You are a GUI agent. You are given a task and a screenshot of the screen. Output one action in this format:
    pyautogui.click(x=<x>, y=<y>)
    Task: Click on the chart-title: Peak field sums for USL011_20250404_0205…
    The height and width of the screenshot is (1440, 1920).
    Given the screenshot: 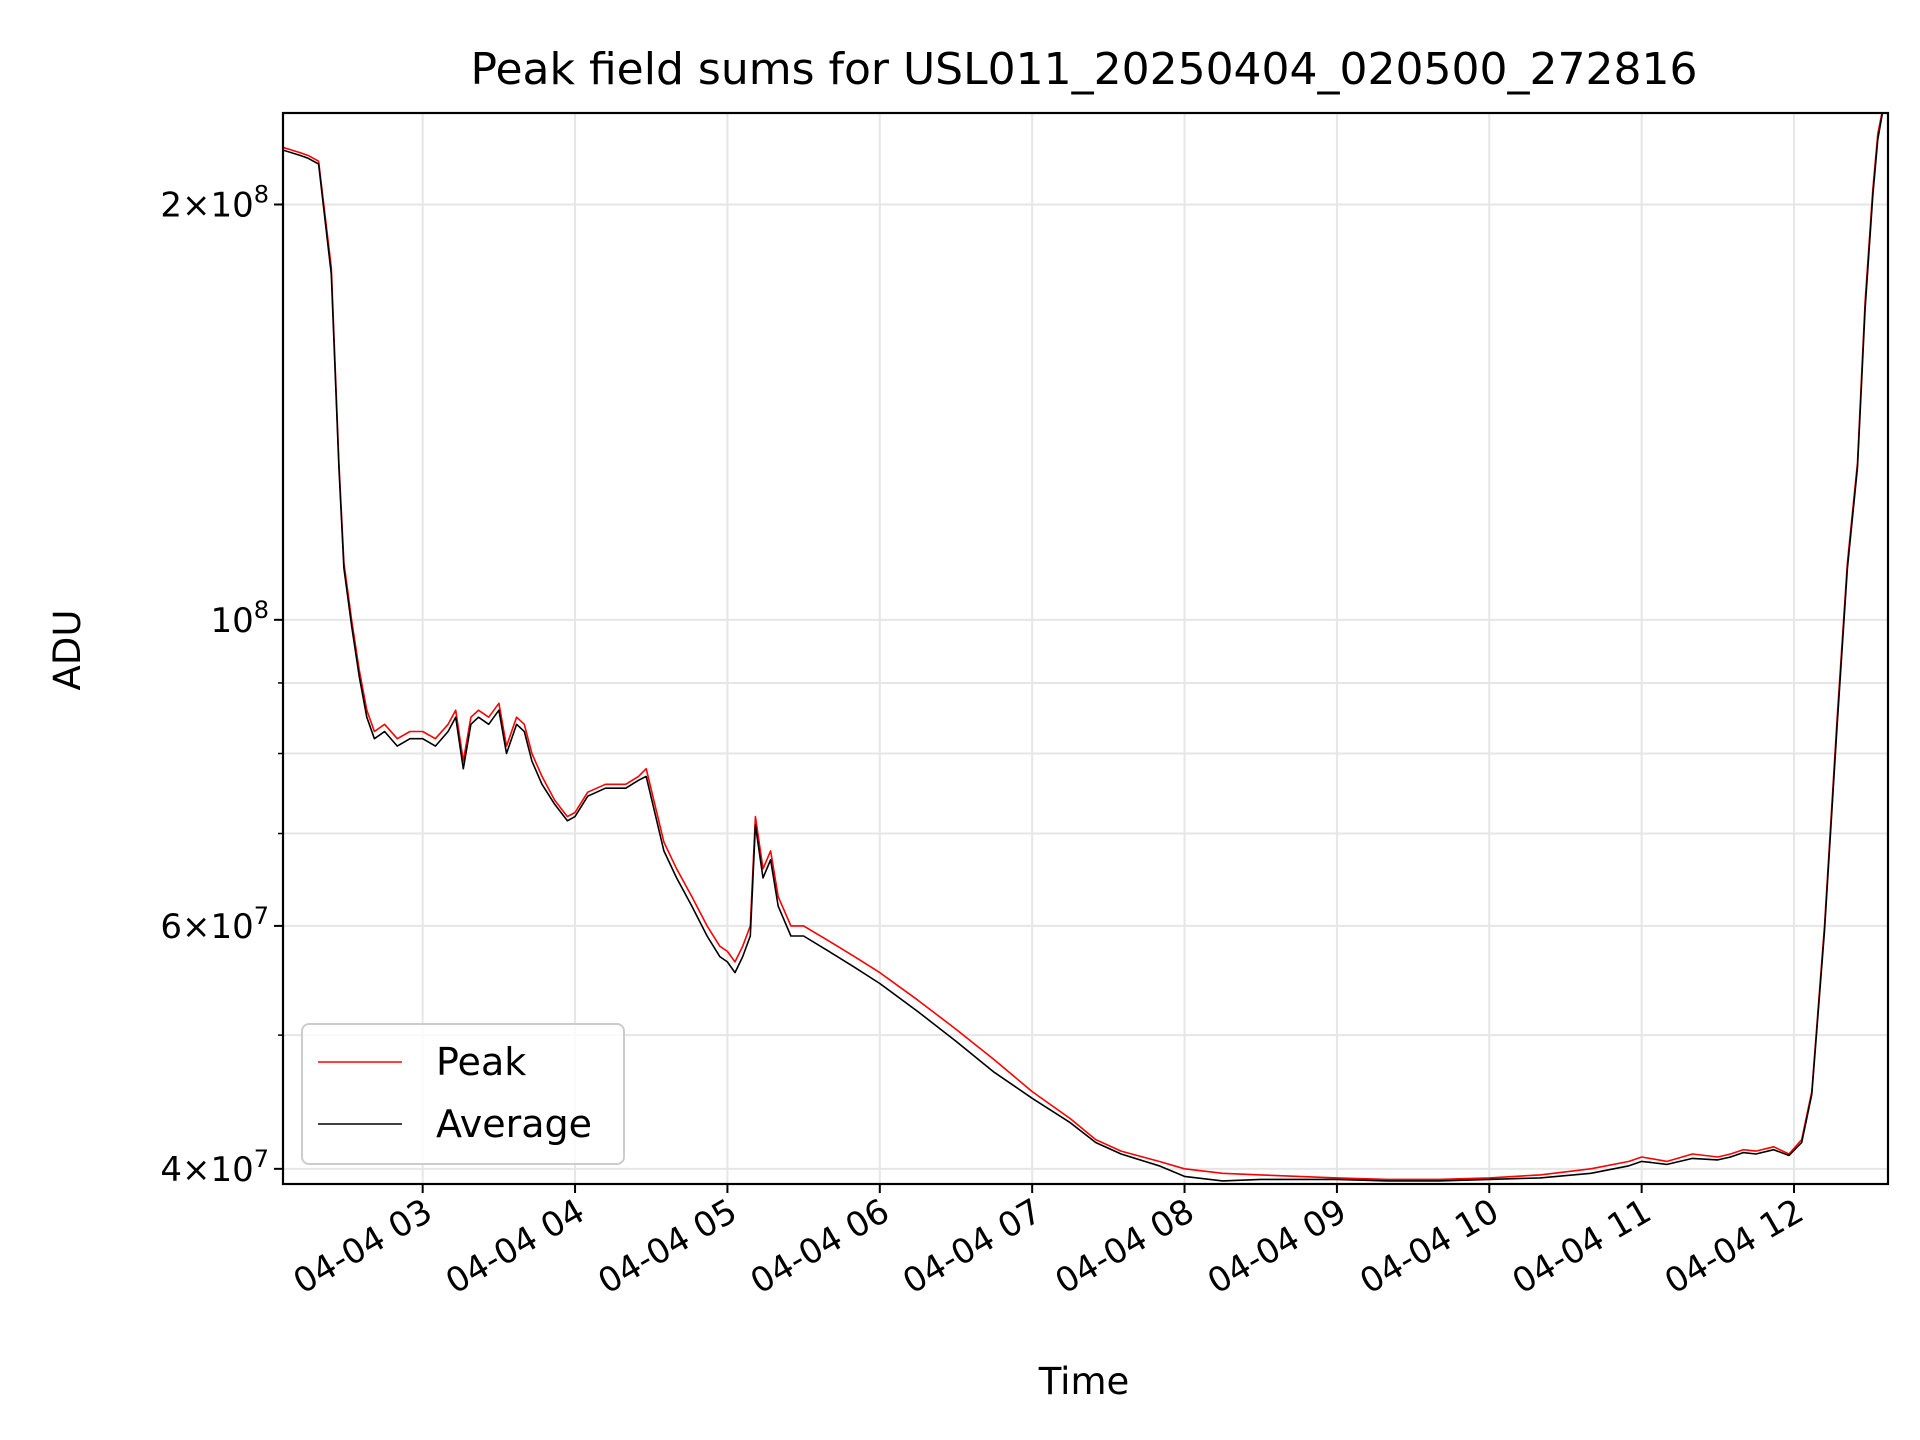 What is the action you would take?
    pyautogui.click(x=1084, y=69)
    